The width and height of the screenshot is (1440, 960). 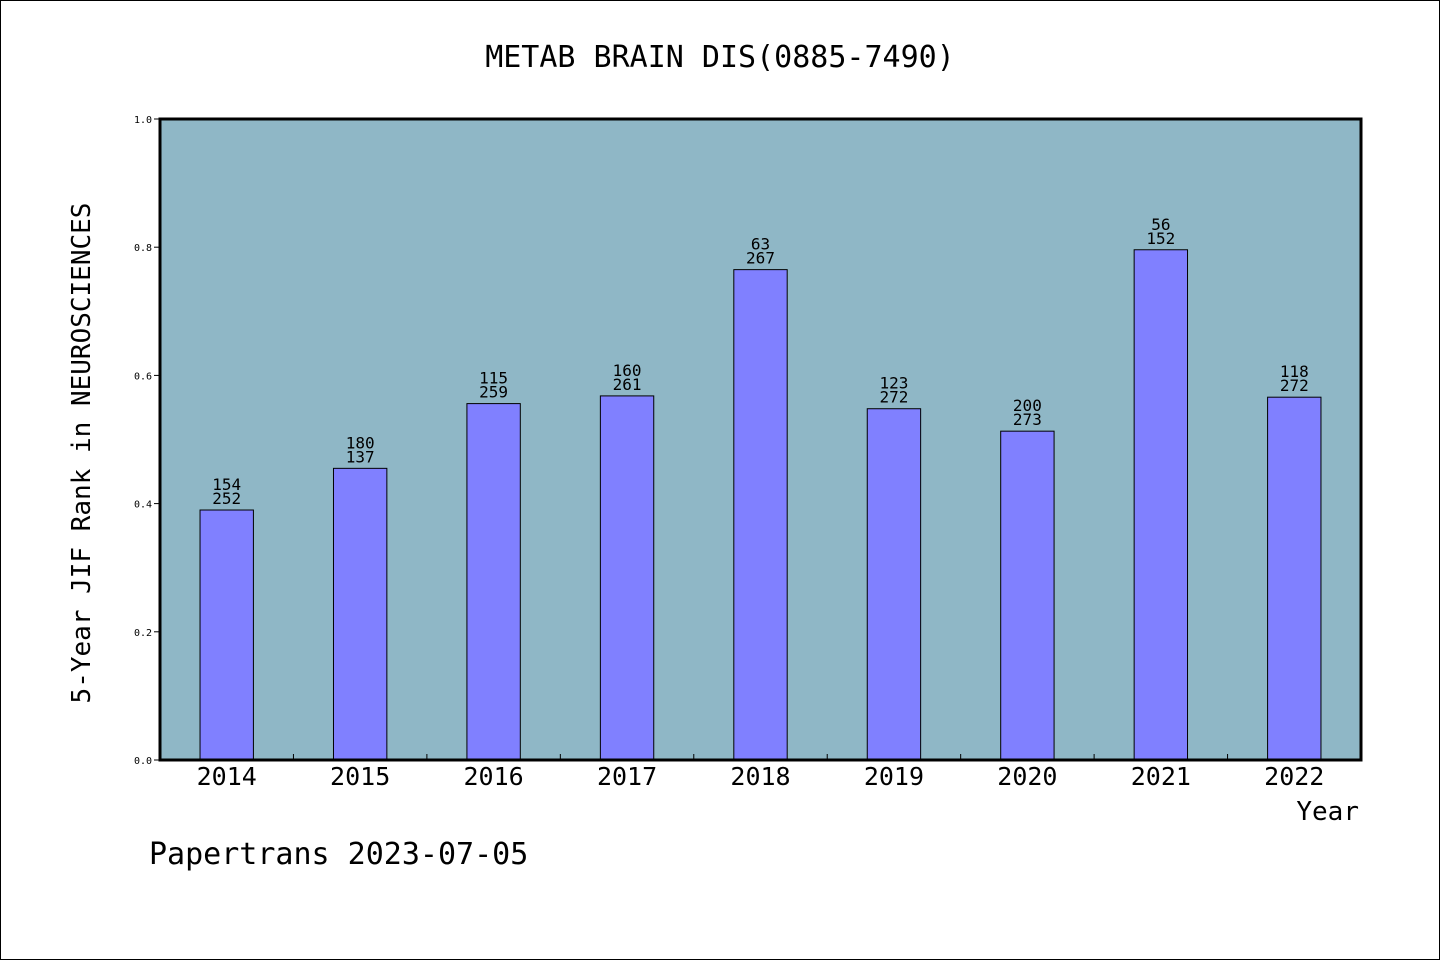 What do you see at coordinates (1027, 776) in the screenshot?
I see `x-tick-label: 2020` at bounding box center [1027, 776].